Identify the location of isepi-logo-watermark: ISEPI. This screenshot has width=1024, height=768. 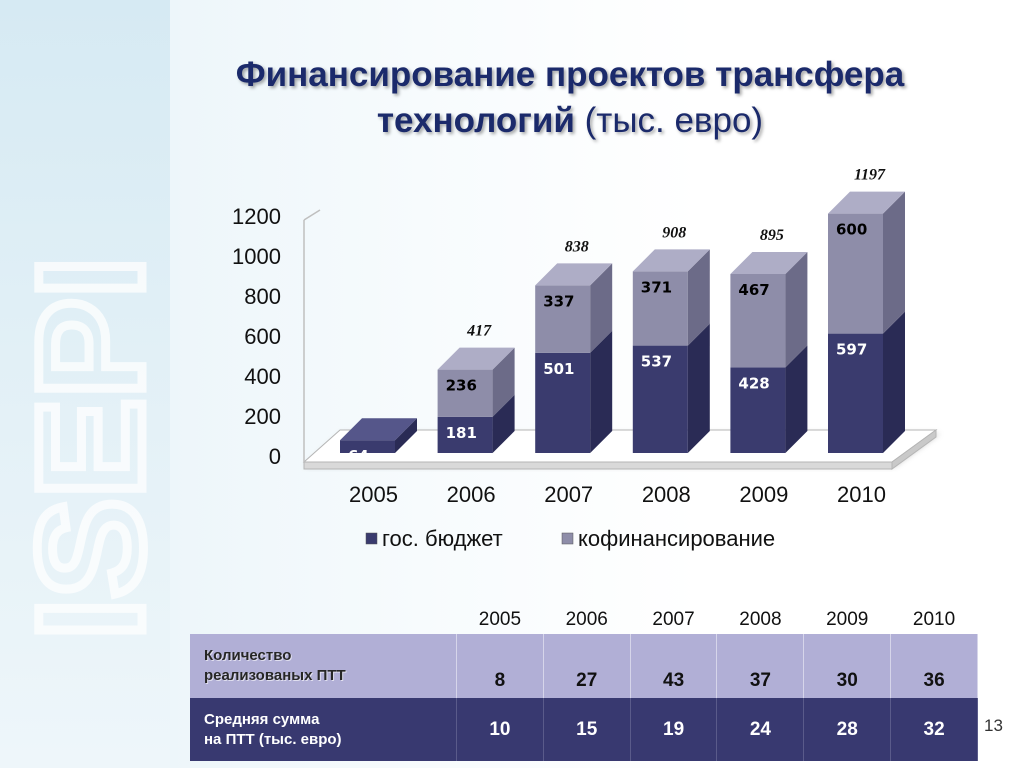
(86, 448).